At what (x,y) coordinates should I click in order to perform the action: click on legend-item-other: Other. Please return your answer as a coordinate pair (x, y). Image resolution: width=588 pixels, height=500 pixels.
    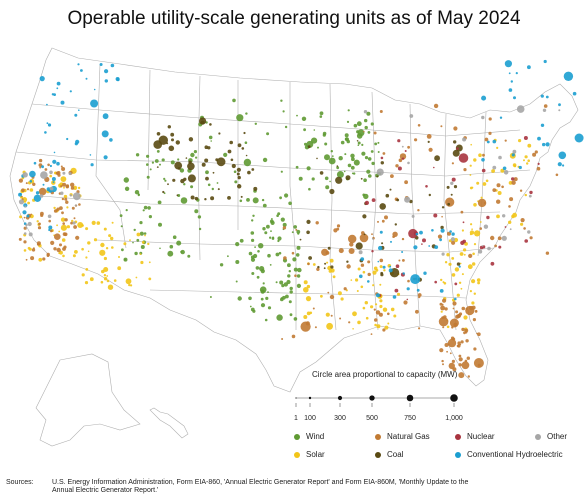
    Looking at the image, I should click on (551, 436).